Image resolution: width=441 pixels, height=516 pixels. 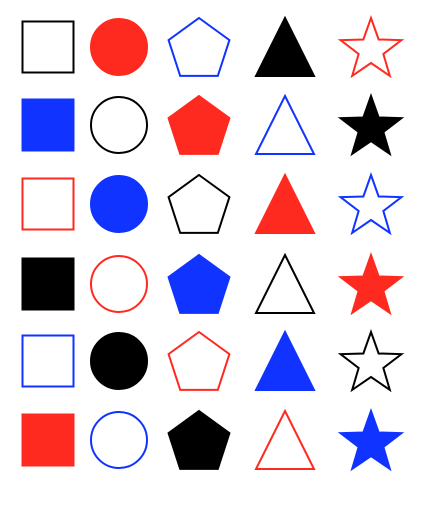 What do you see at coordinates (119, 125) in the screenshot?
I see `black-outline-circle-icon` at bounding box center [119, 125].